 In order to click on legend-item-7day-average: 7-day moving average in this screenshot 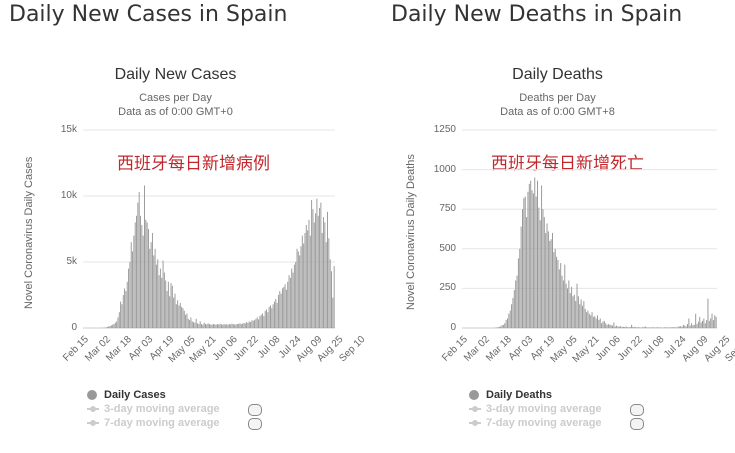, I will do `click(535, 423)`.